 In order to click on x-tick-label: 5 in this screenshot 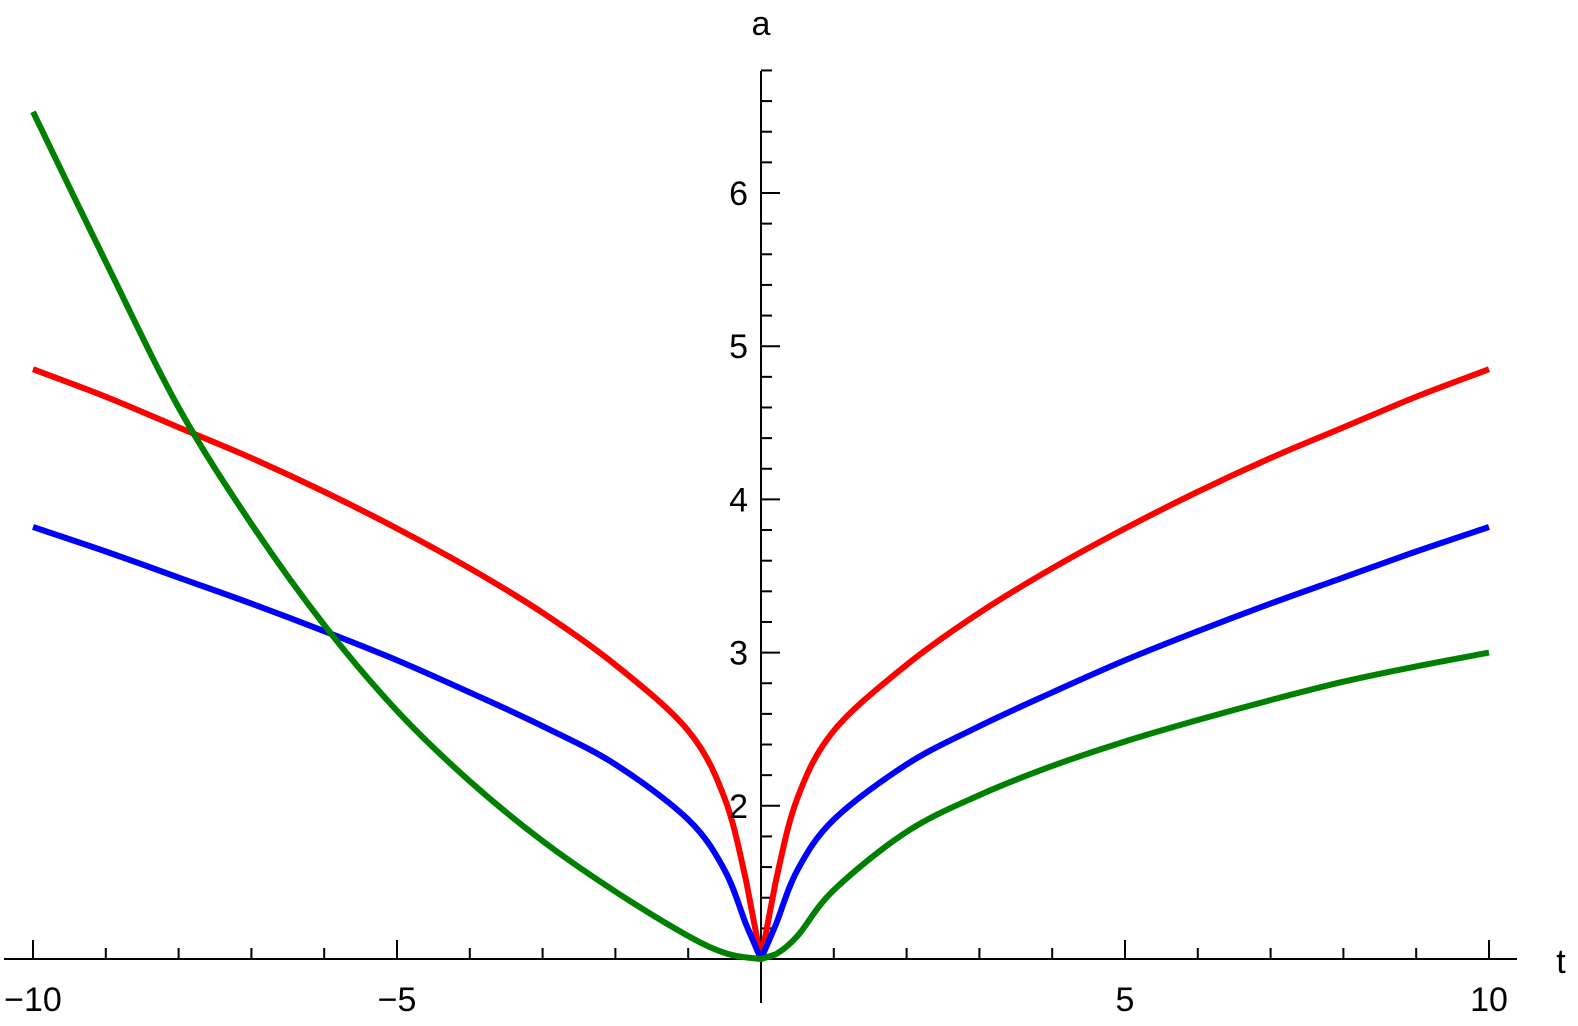, I will do `click(1125, 1000)`.